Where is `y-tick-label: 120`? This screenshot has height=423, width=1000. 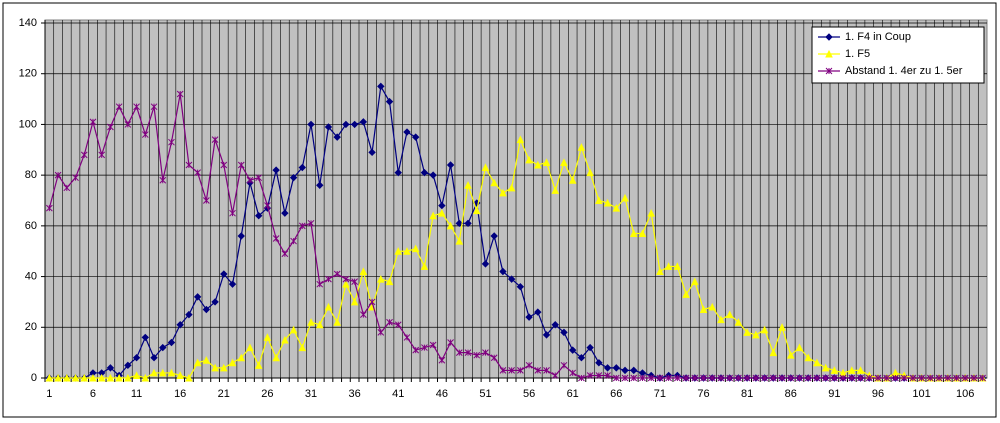
y-tick-label: 120 is located at coordinates (28, 74).